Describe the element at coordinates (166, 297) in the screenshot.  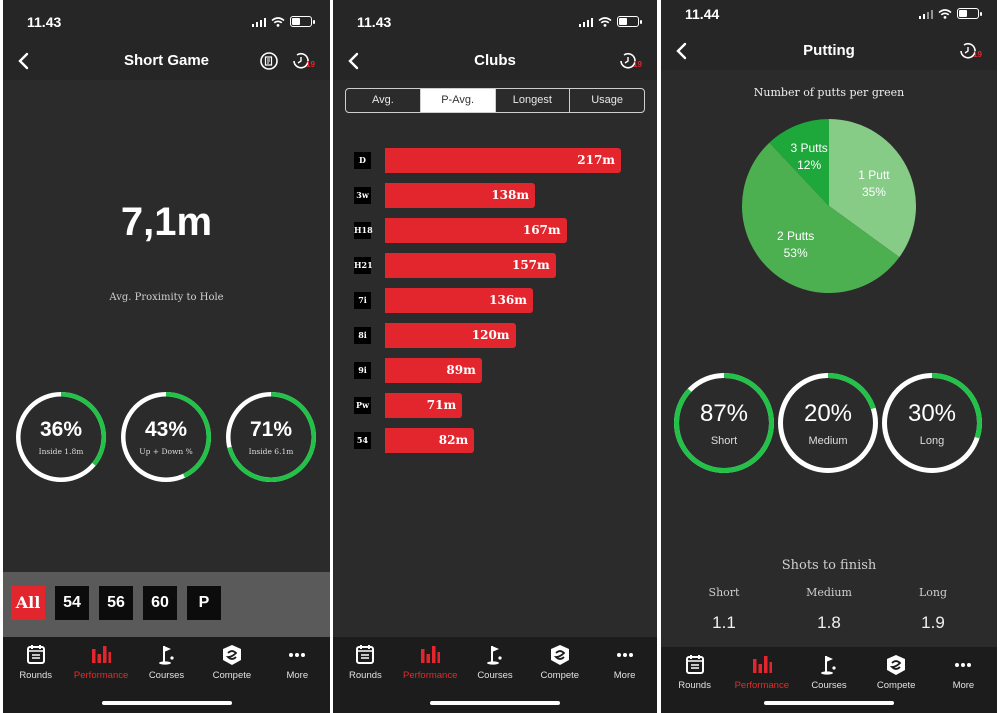
I see `avg-proximity-label: Avg. Proximity to Hole` at that location.